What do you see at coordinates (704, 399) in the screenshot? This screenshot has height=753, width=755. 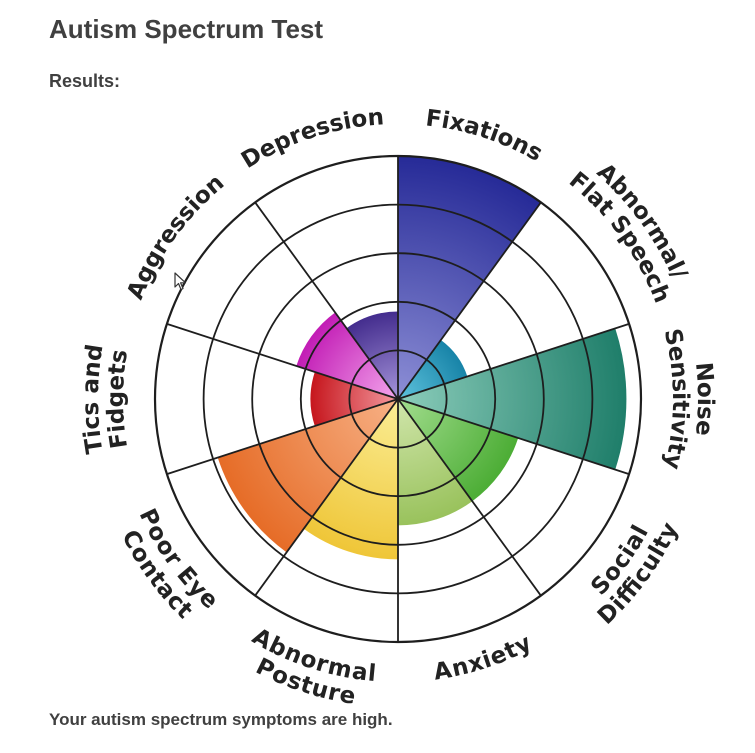 I see `category-label-line: Noise` at bounding box center [704, 399].